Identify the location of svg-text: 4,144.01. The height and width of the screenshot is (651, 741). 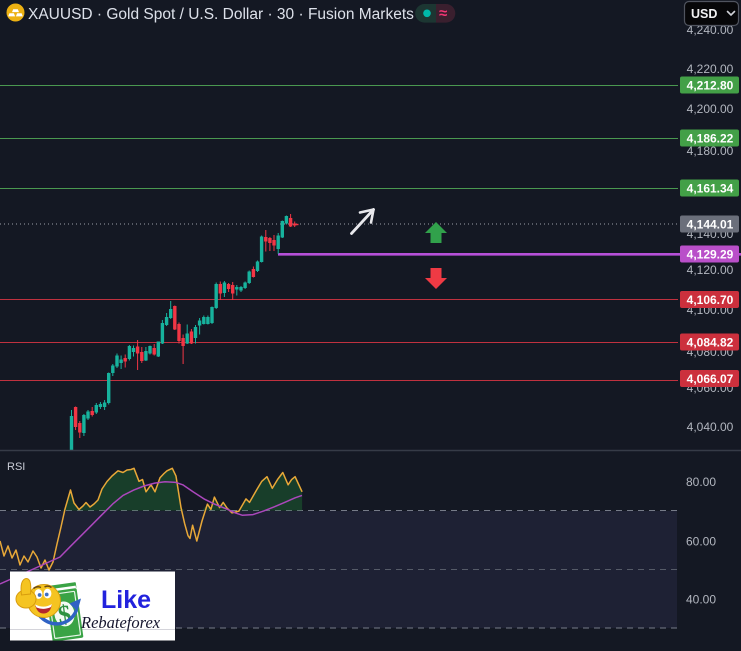
(710, 224).